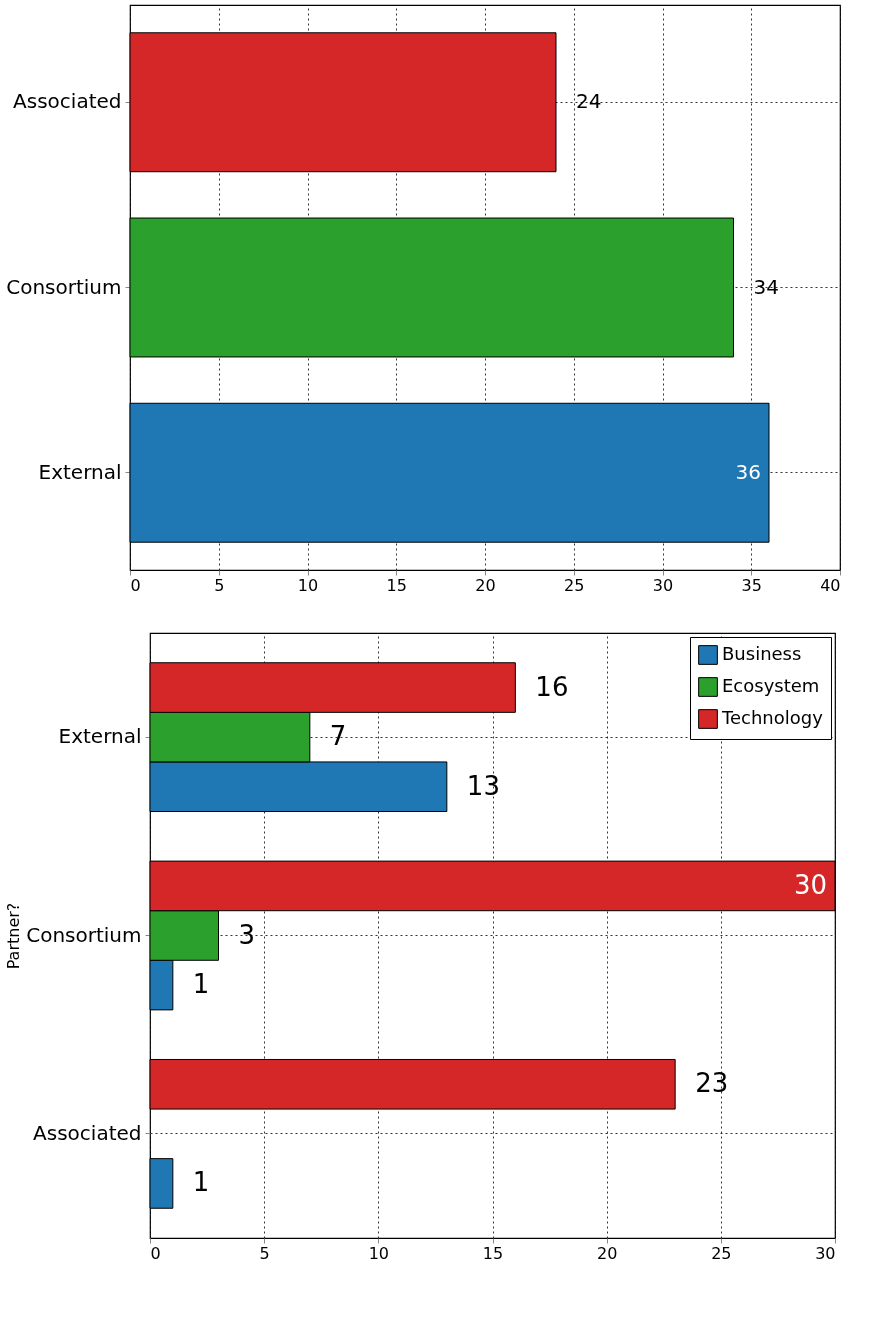  Describe the element at coordinates (589, 101) in the screenshot. I see `data-label: 24` at that location.